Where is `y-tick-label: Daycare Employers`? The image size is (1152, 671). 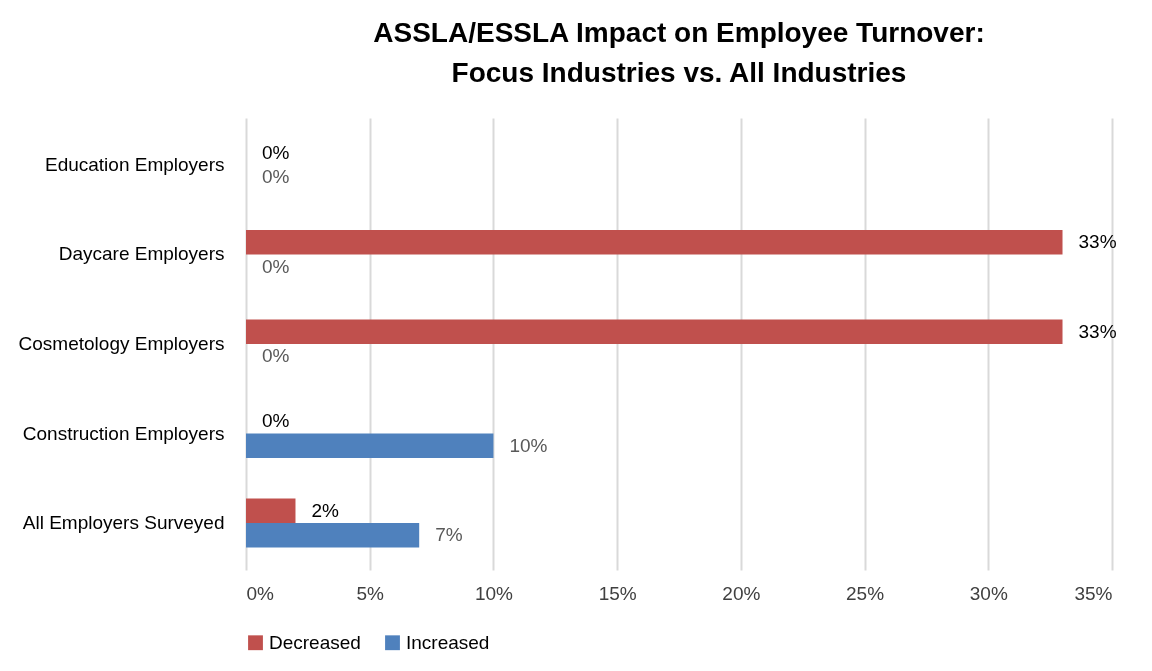 y-tick-label: Daycare Employers is located at coordinates (141, 254).